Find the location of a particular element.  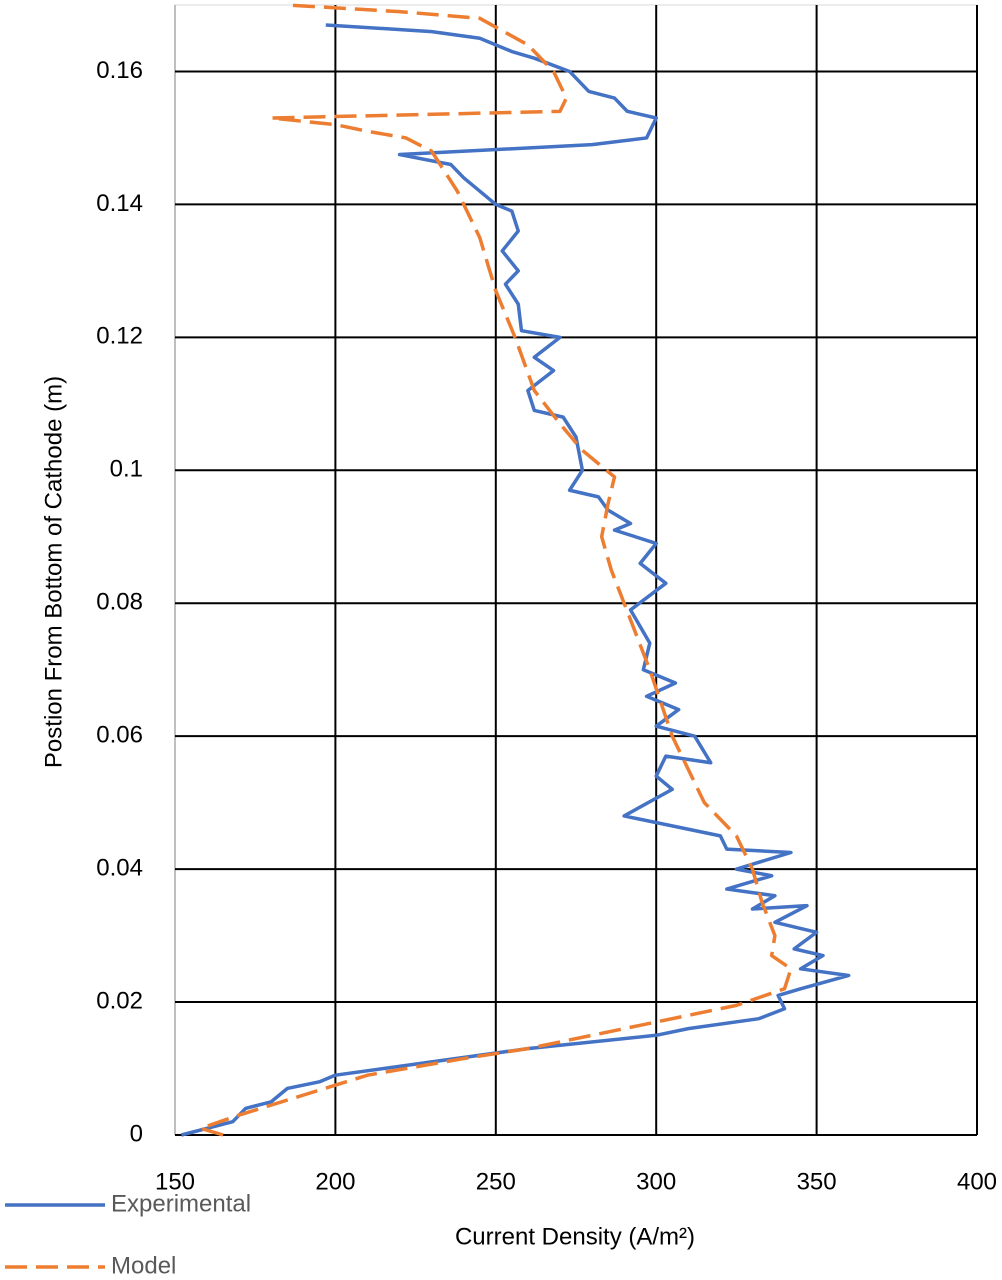

x-tick-label: 200 is located at coordinates (335, 1181).